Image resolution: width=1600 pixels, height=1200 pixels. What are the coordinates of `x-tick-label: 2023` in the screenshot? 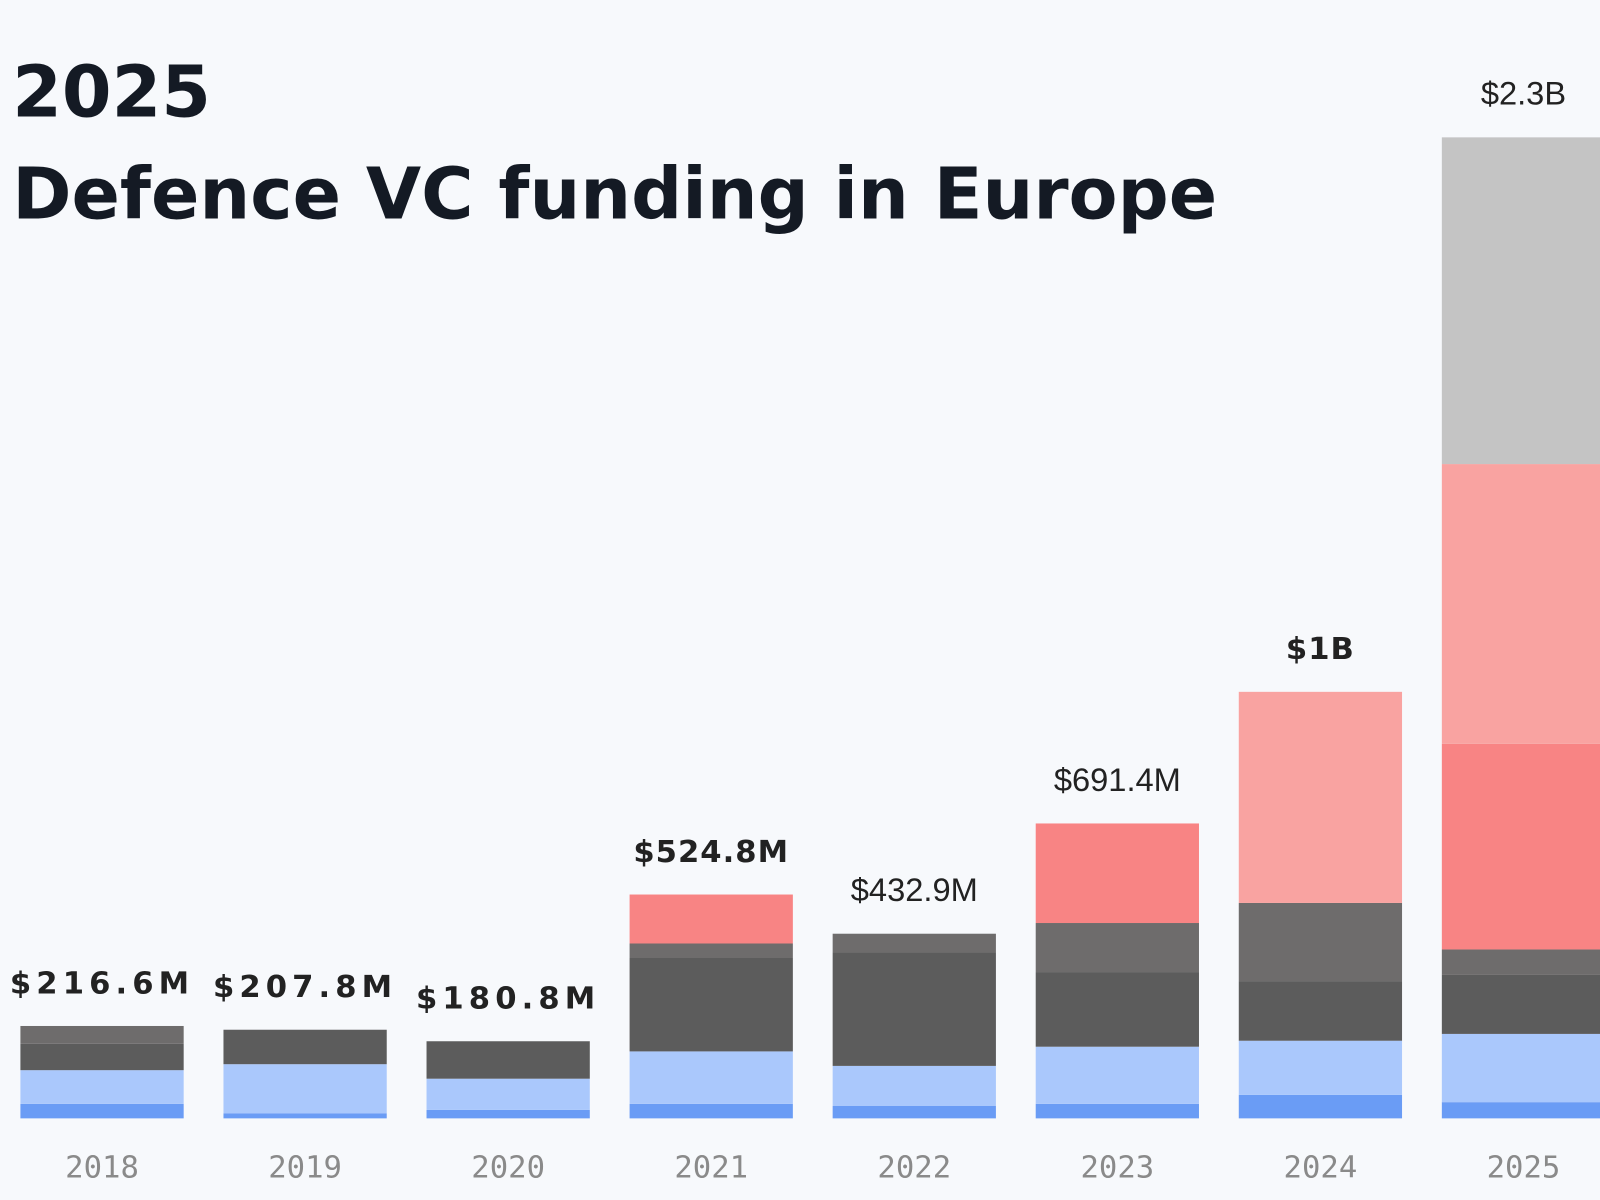 It's located at (1117, 1168).